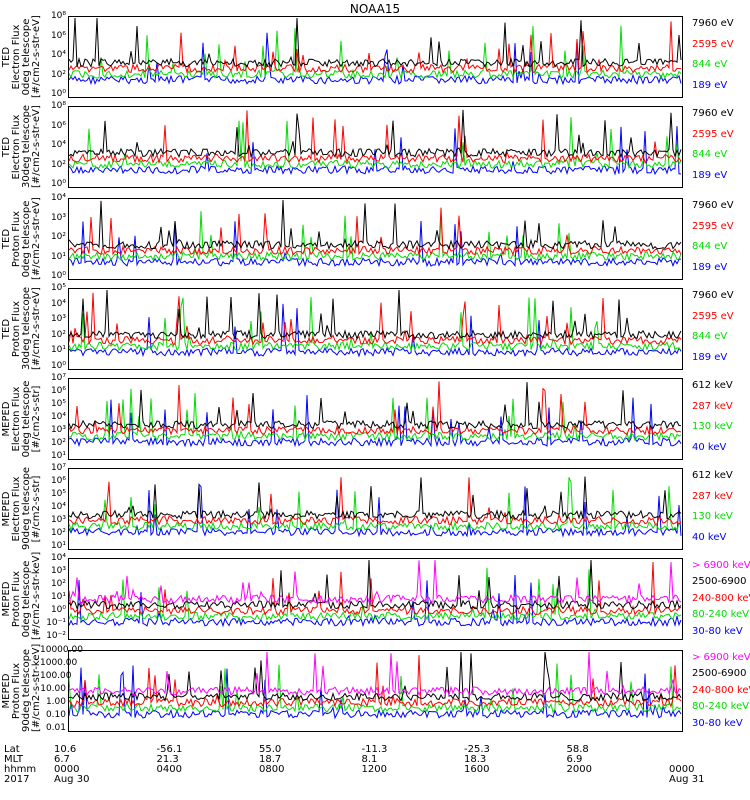  What do you see at coordinates (58, 288) in the screenshot?
I see `y-tick-label: 10⁵` at bounding box center [58, 288].